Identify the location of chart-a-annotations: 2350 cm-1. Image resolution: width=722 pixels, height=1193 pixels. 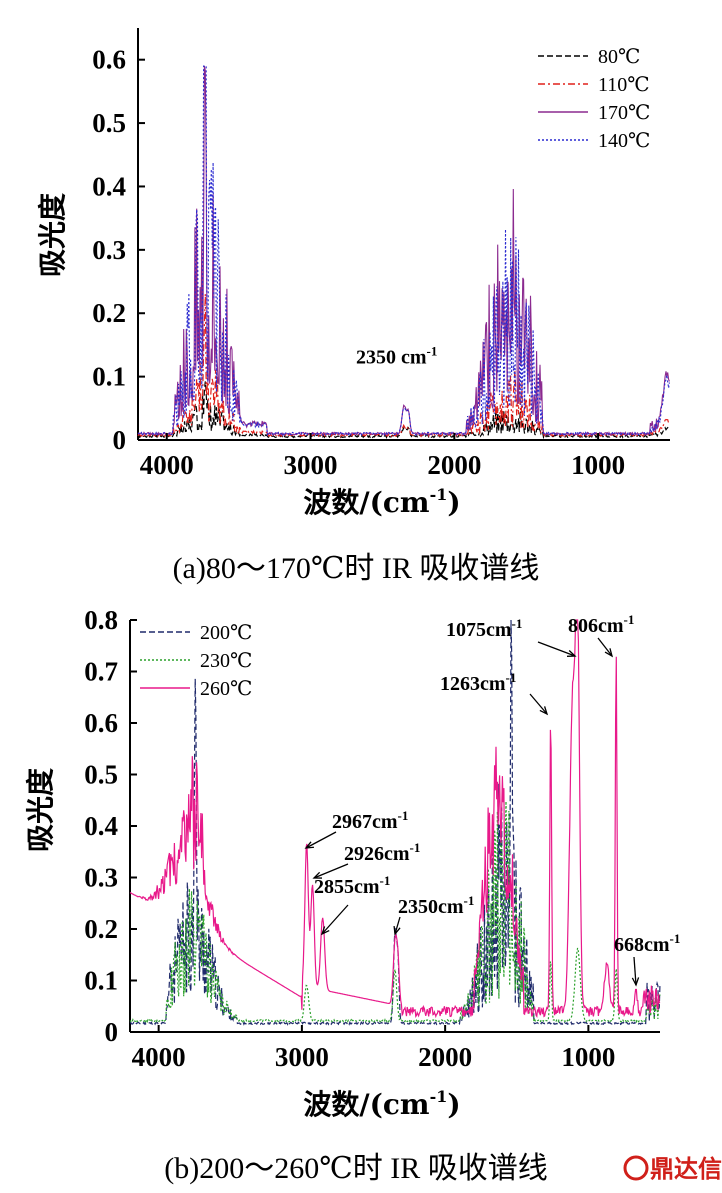
(396, 356).